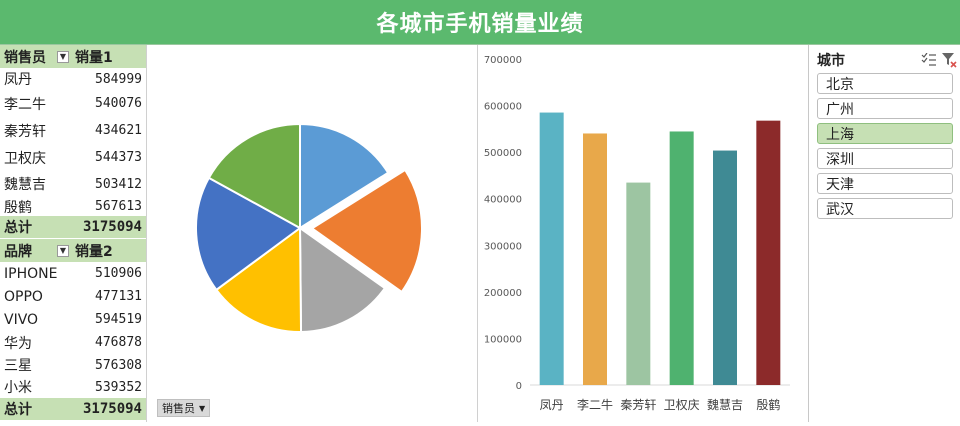  I want to click on pivot-row-value: 503412, so click(118, 184).